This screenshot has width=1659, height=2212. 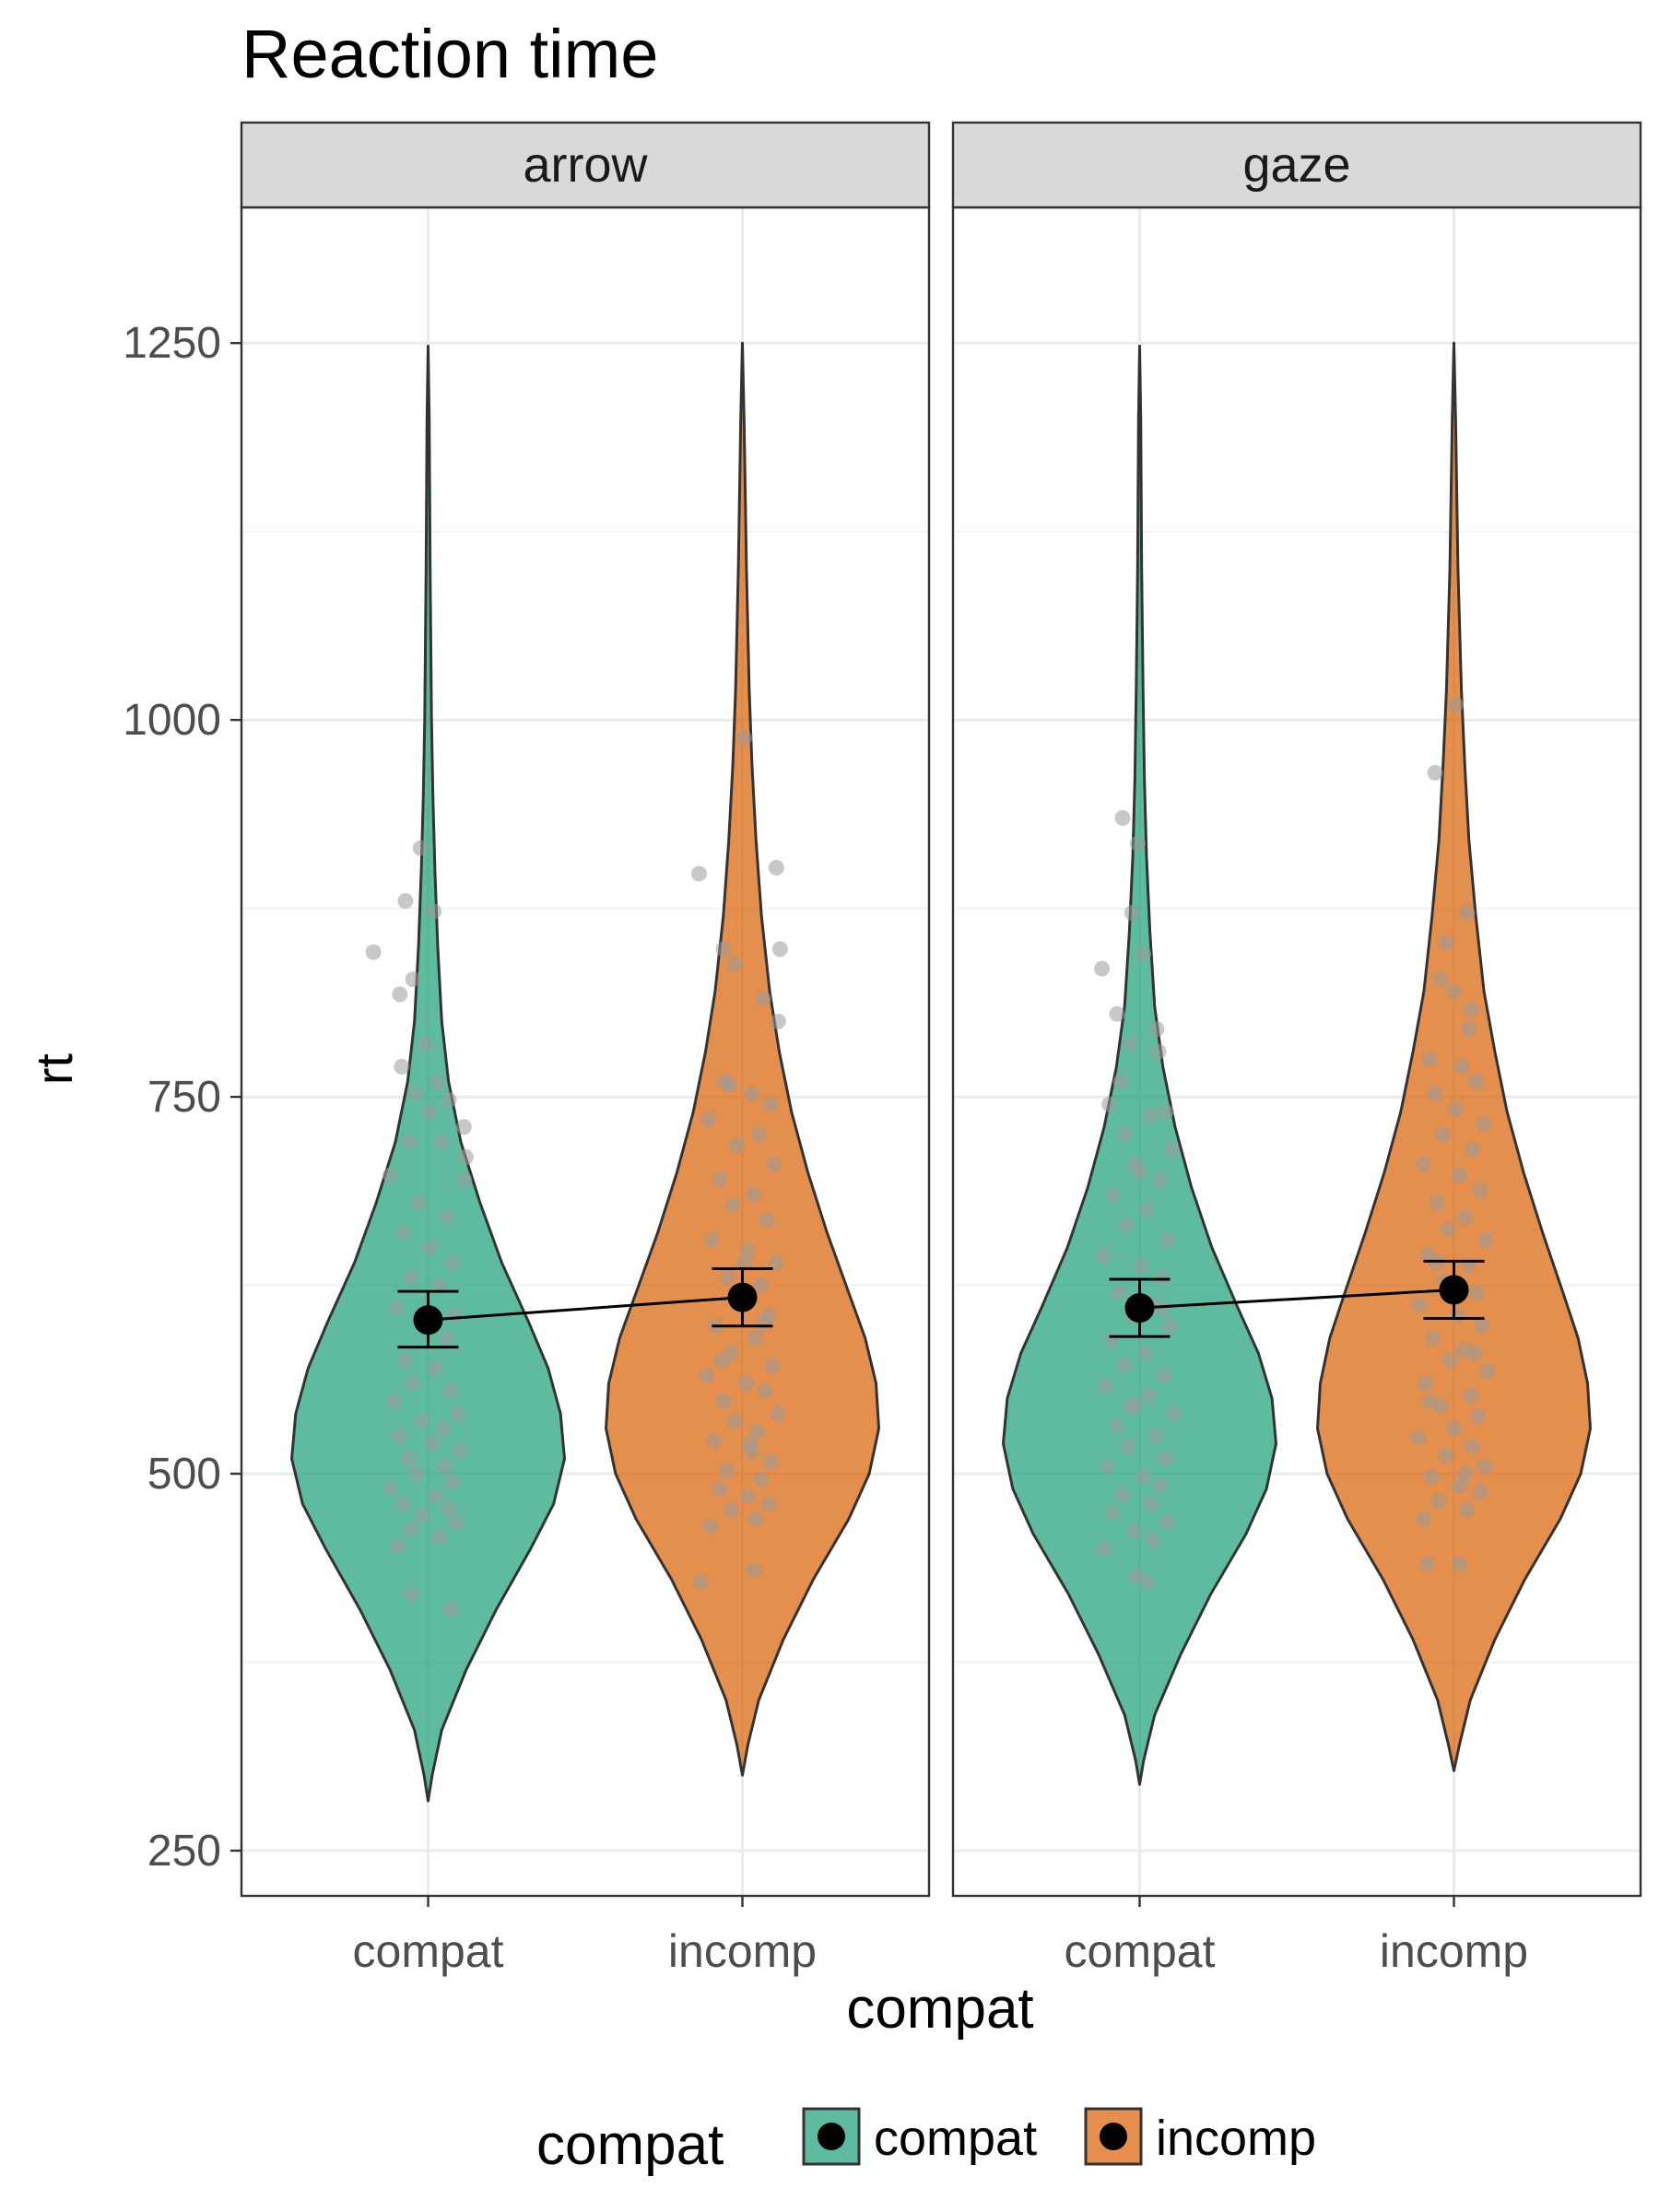 What do you see at coordinates (184, 1851) in the screenshot?
I see `y-tick-label: 250` at bounding box center [184, 1851].